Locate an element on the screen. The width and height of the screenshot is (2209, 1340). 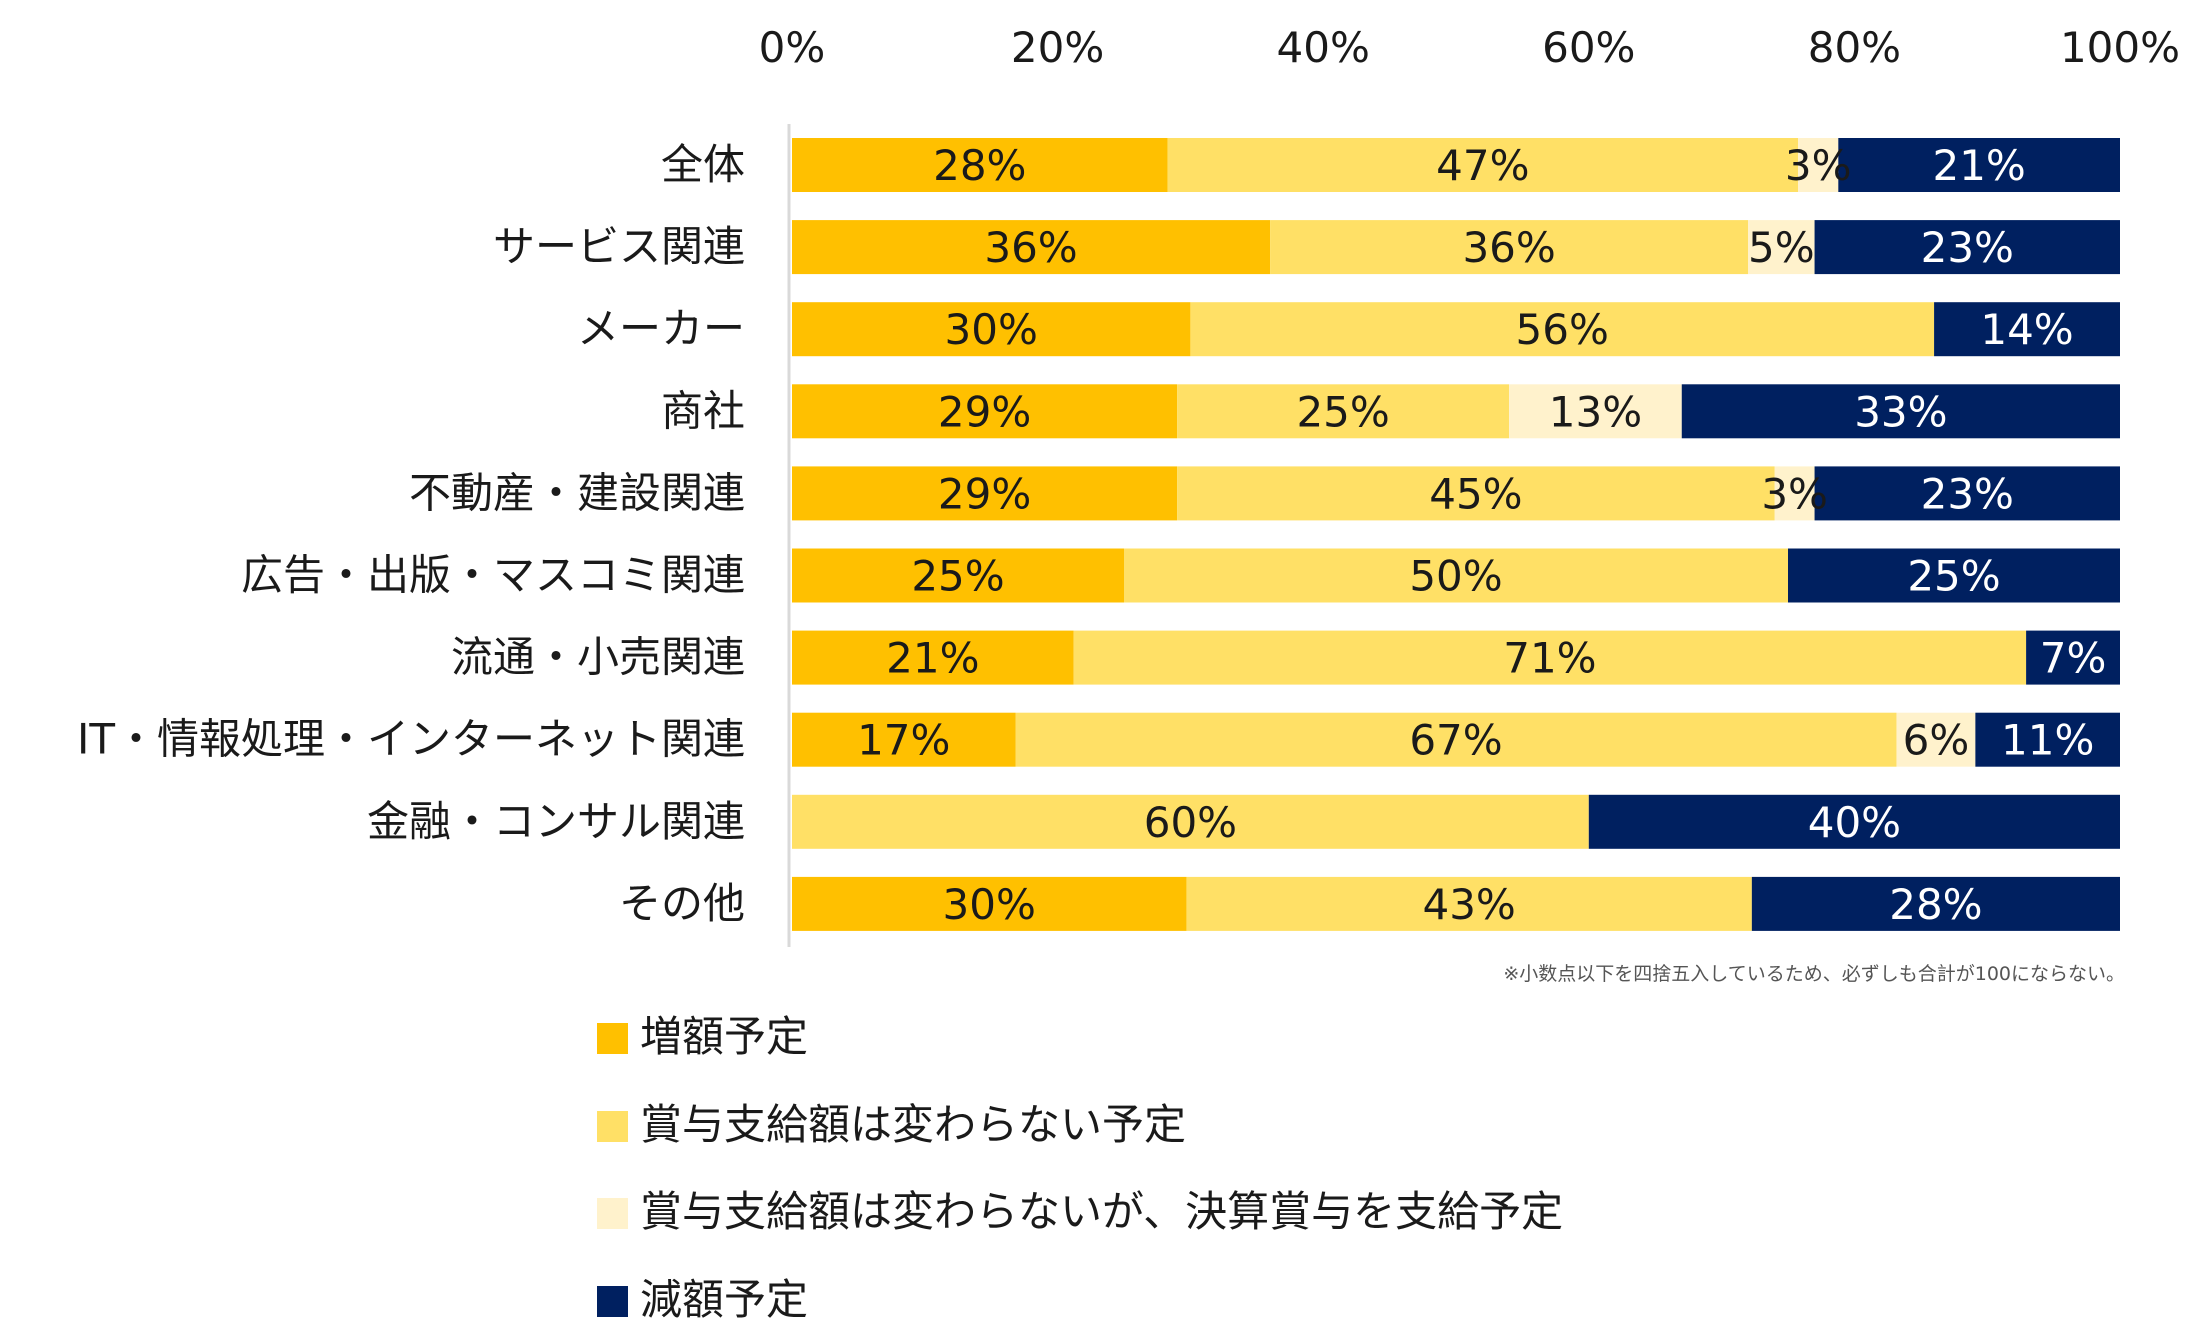
legend-label: 賞与支給額は変わらない予定 is located at coordinates (913, 1124).